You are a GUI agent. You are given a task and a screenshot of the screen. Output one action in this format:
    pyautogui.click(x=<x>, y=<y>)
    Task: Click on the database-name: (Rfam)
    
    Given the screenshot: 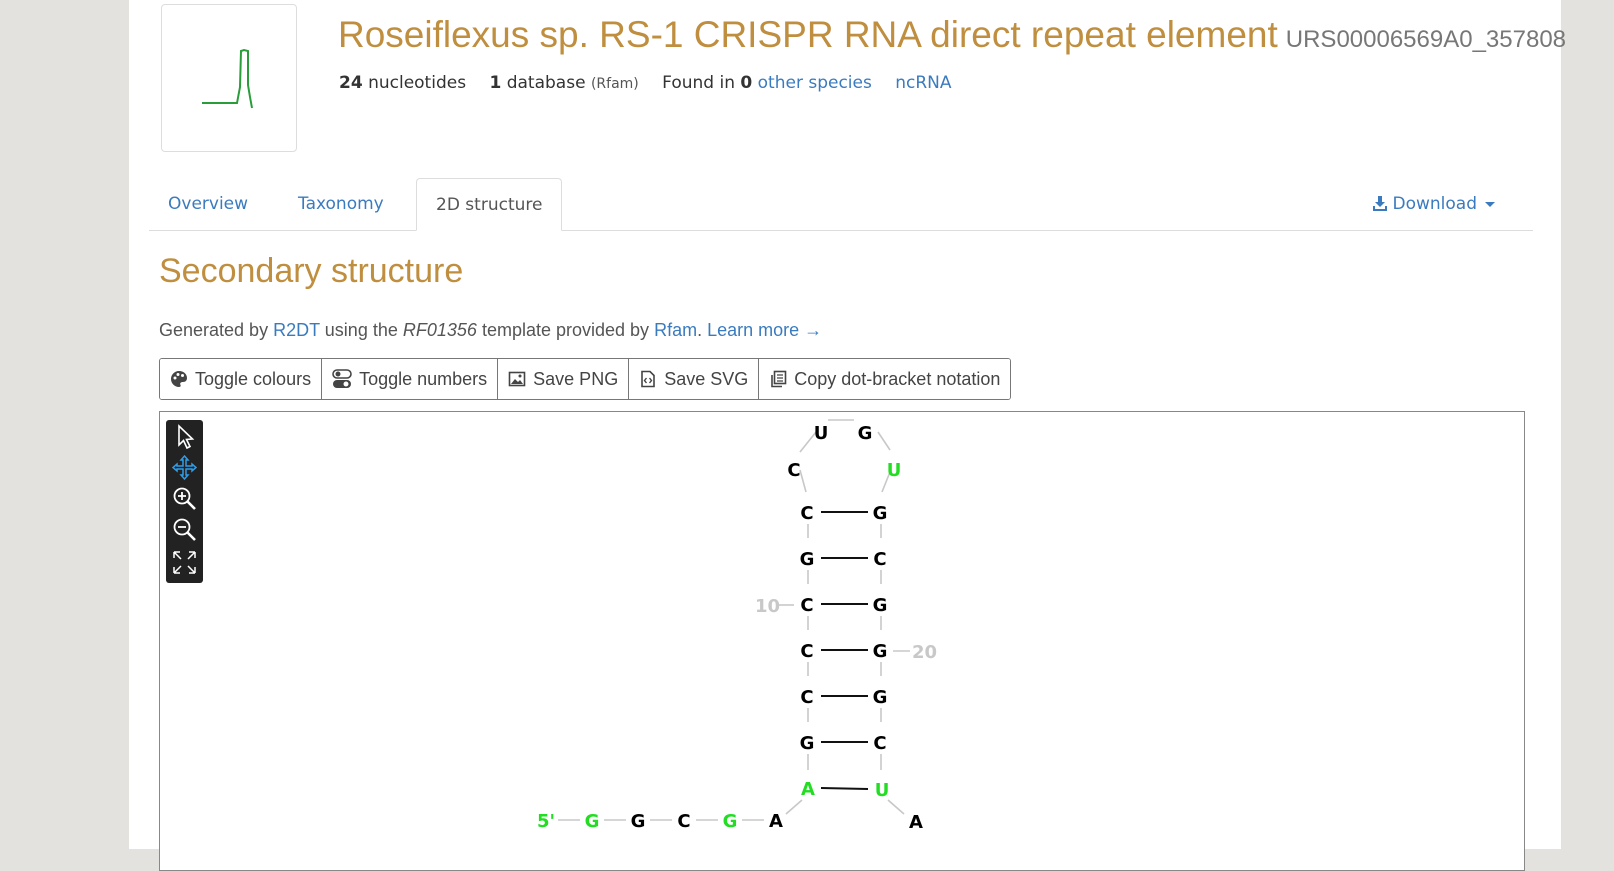 What is the action you would take?
    pyautogui.click(x=614, y=84)
    